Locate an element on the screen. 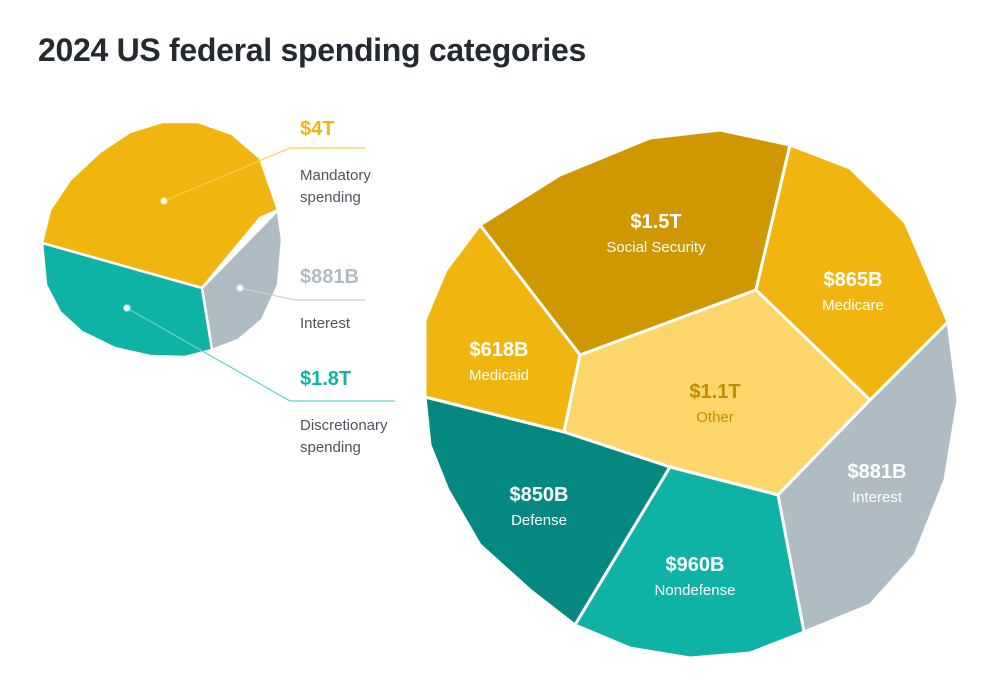 The height and width of the screenshot is (694, 1000). cell-value-label: $850B is located at coordinates (539, 495).